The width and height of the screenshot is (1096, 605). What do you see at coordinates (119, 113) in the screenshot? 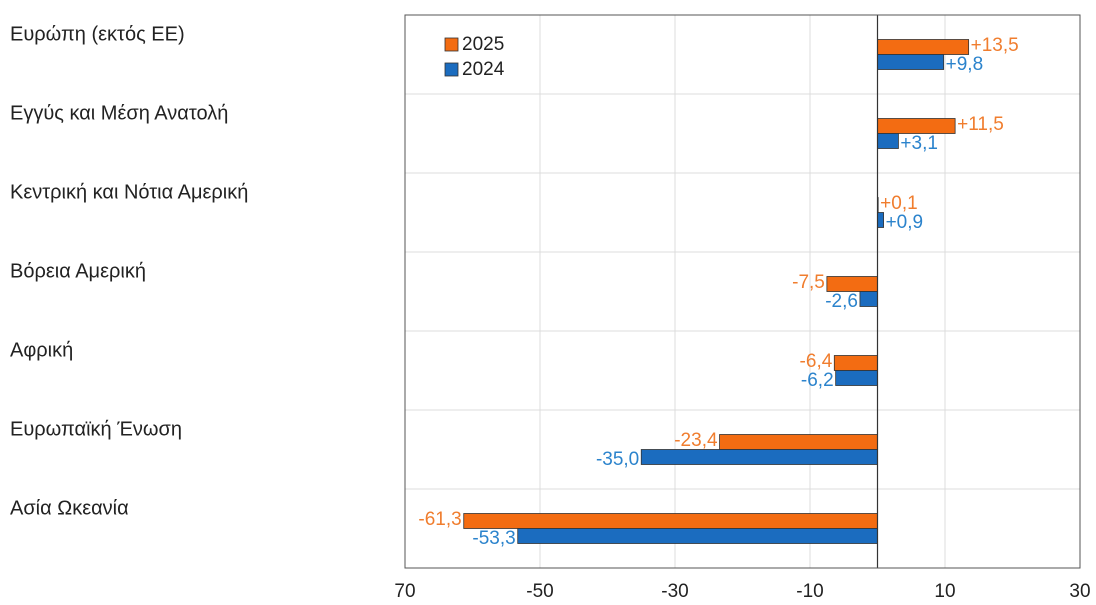
I see `category-label: Εγγύς και Μέση Ανατολή` at bounding box center [119, 113].